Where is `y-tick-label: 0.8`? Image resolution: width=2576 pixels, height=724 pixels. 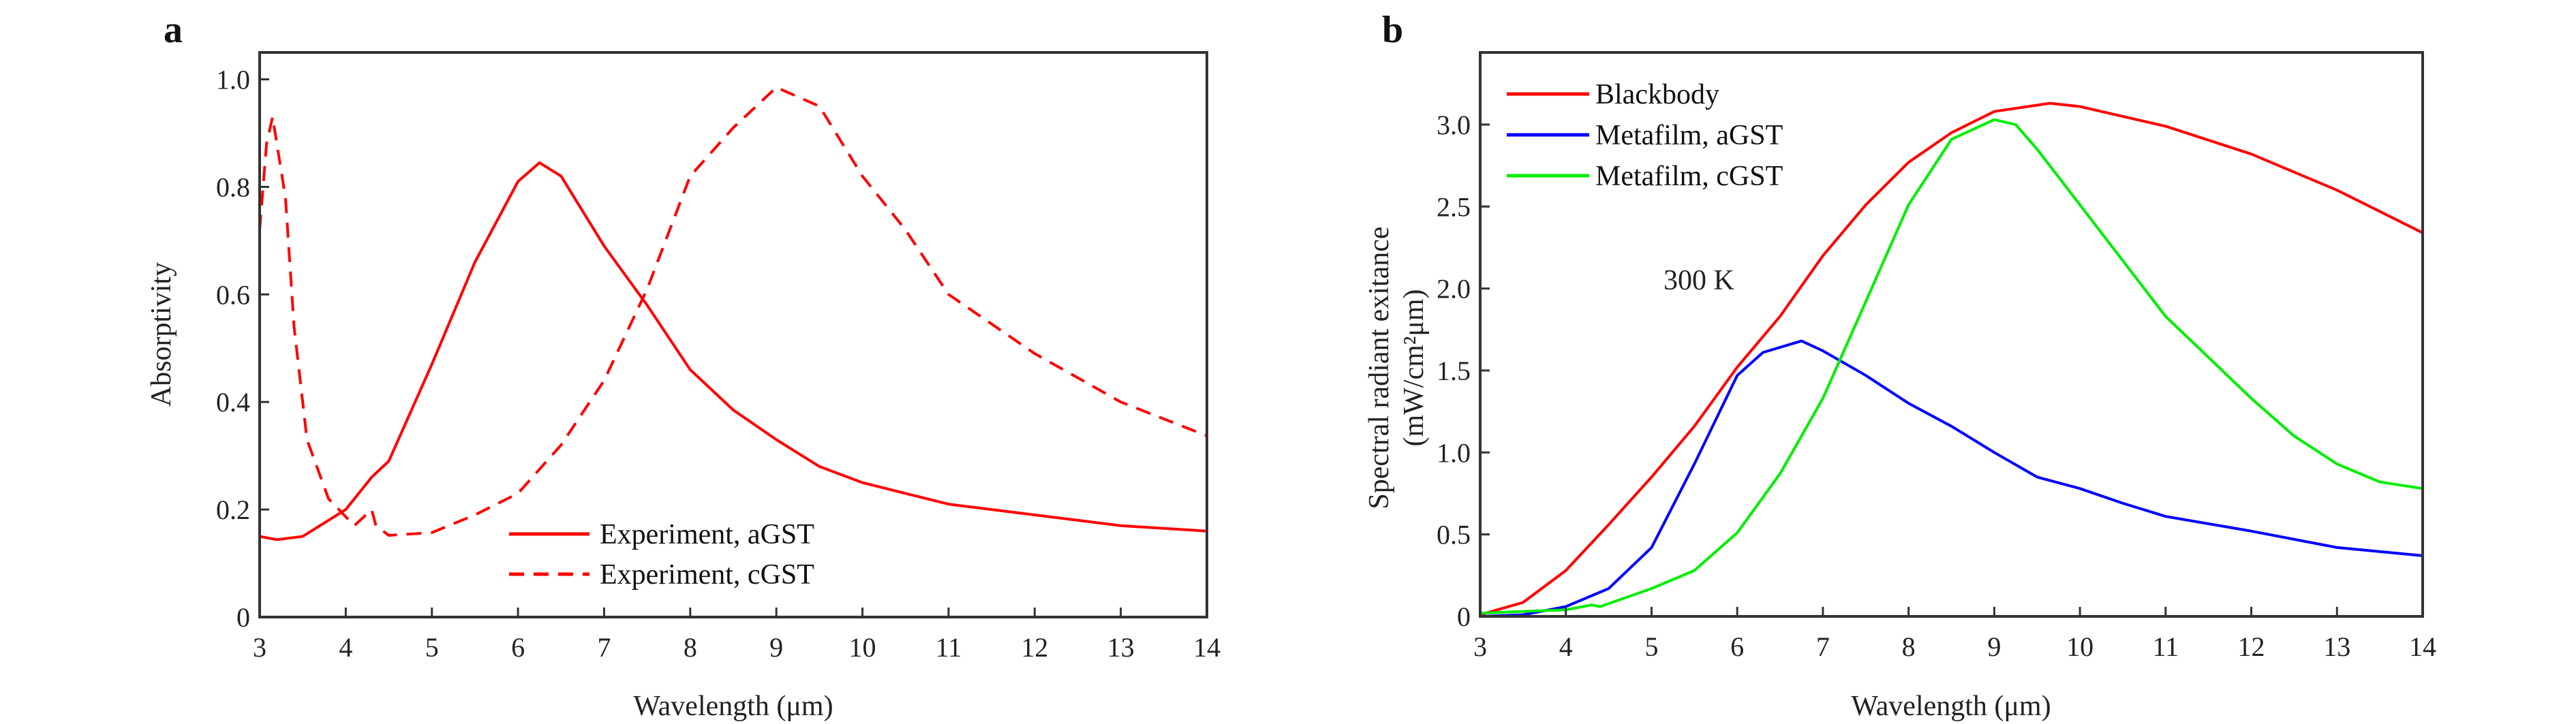
y-tick-label: 0.8 is located at coordinates (233, 187).